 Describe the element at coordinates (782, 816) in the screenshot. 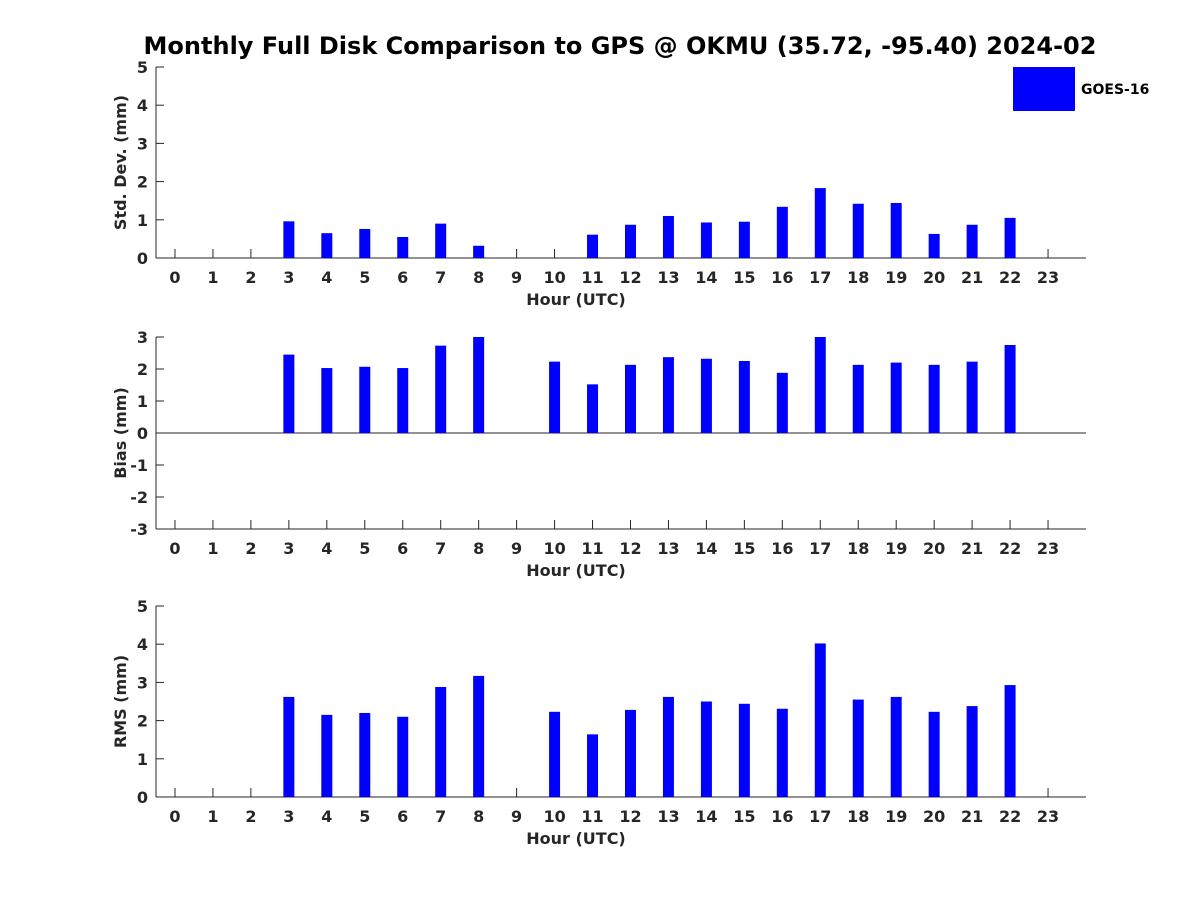

I see `x-tick-label-rms: 16` at that location.